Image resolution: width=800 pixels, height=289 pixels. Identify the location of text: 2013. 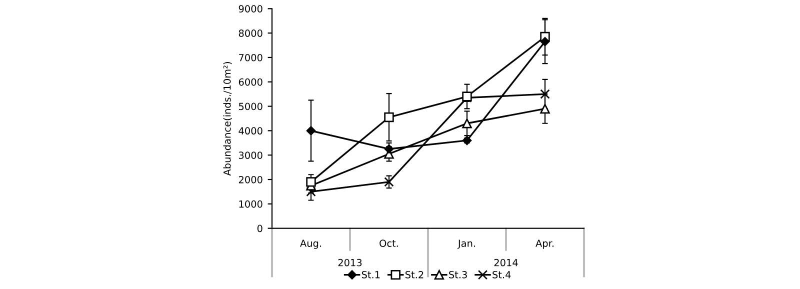
(350, 262).